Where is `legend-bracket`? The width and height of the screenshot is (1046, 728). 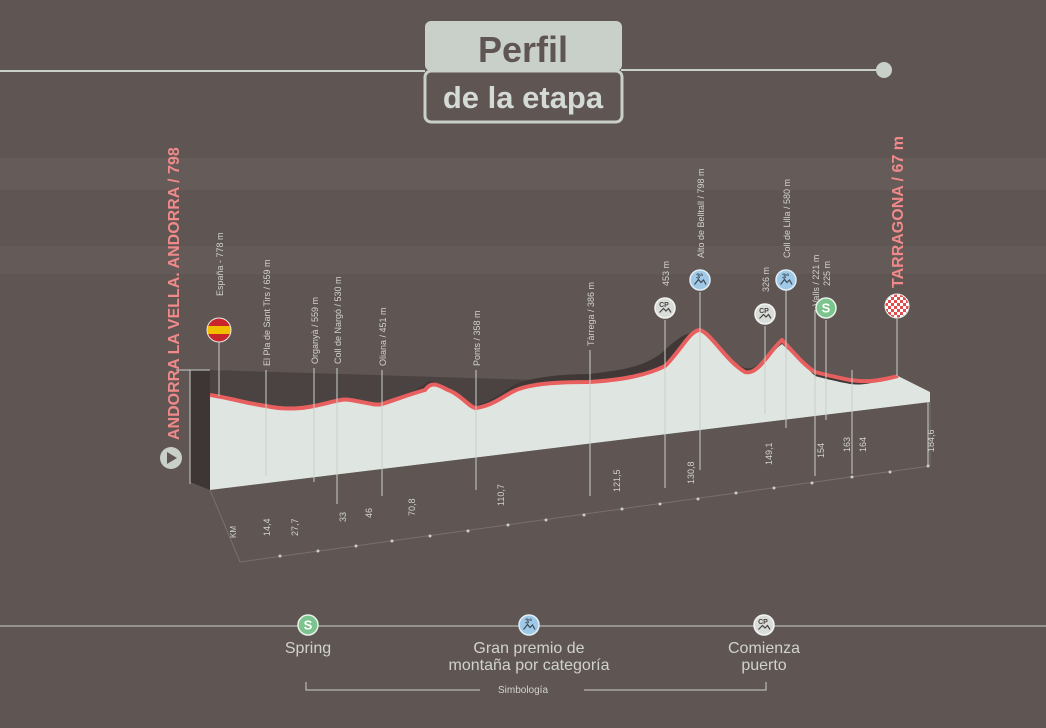 legend-bracket is located at coordinates (536, 686).